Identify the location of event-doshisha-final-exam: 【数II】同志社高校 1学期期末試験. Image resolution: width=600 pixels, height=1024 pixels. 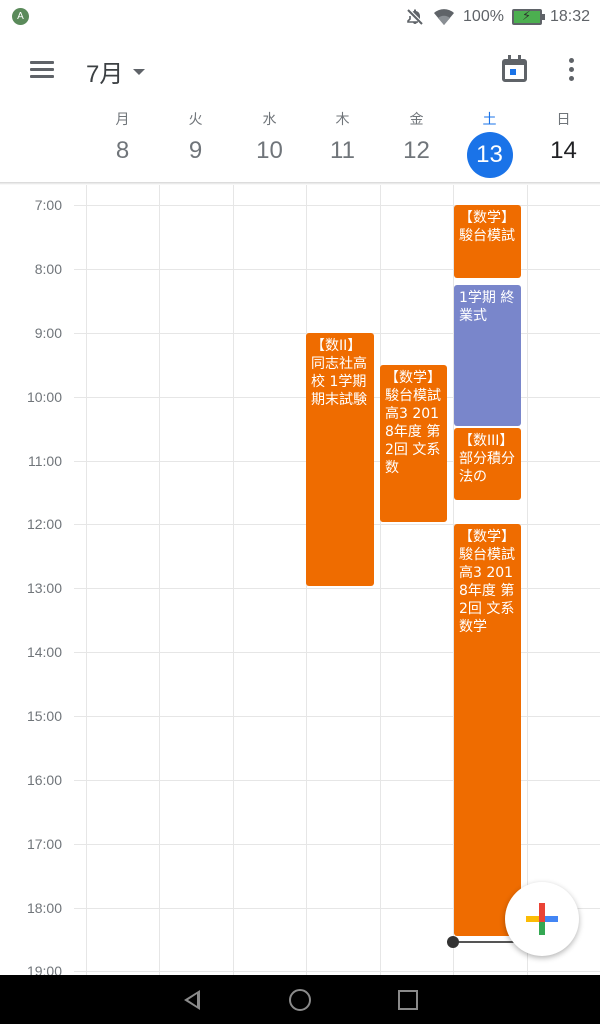
(340, 459).